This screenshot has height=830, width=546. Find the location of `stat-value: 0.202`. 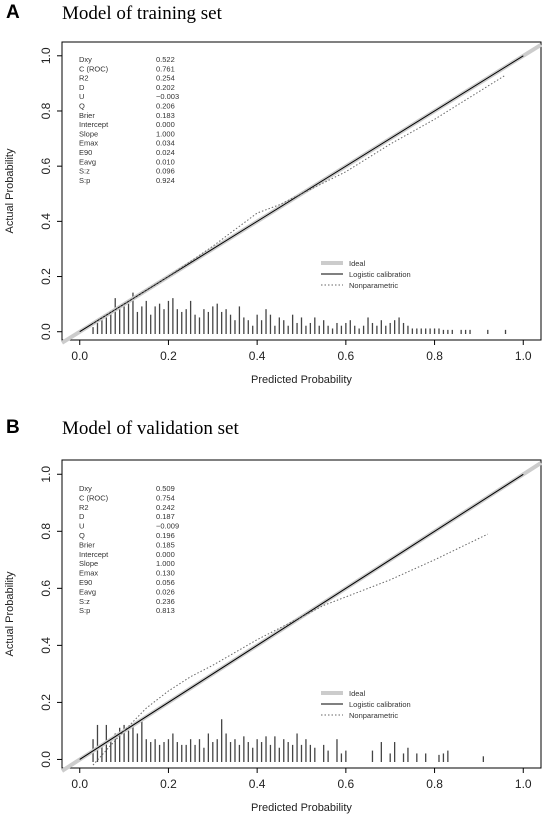

stat-value: 0.202 is located at coordinates (165, 87).